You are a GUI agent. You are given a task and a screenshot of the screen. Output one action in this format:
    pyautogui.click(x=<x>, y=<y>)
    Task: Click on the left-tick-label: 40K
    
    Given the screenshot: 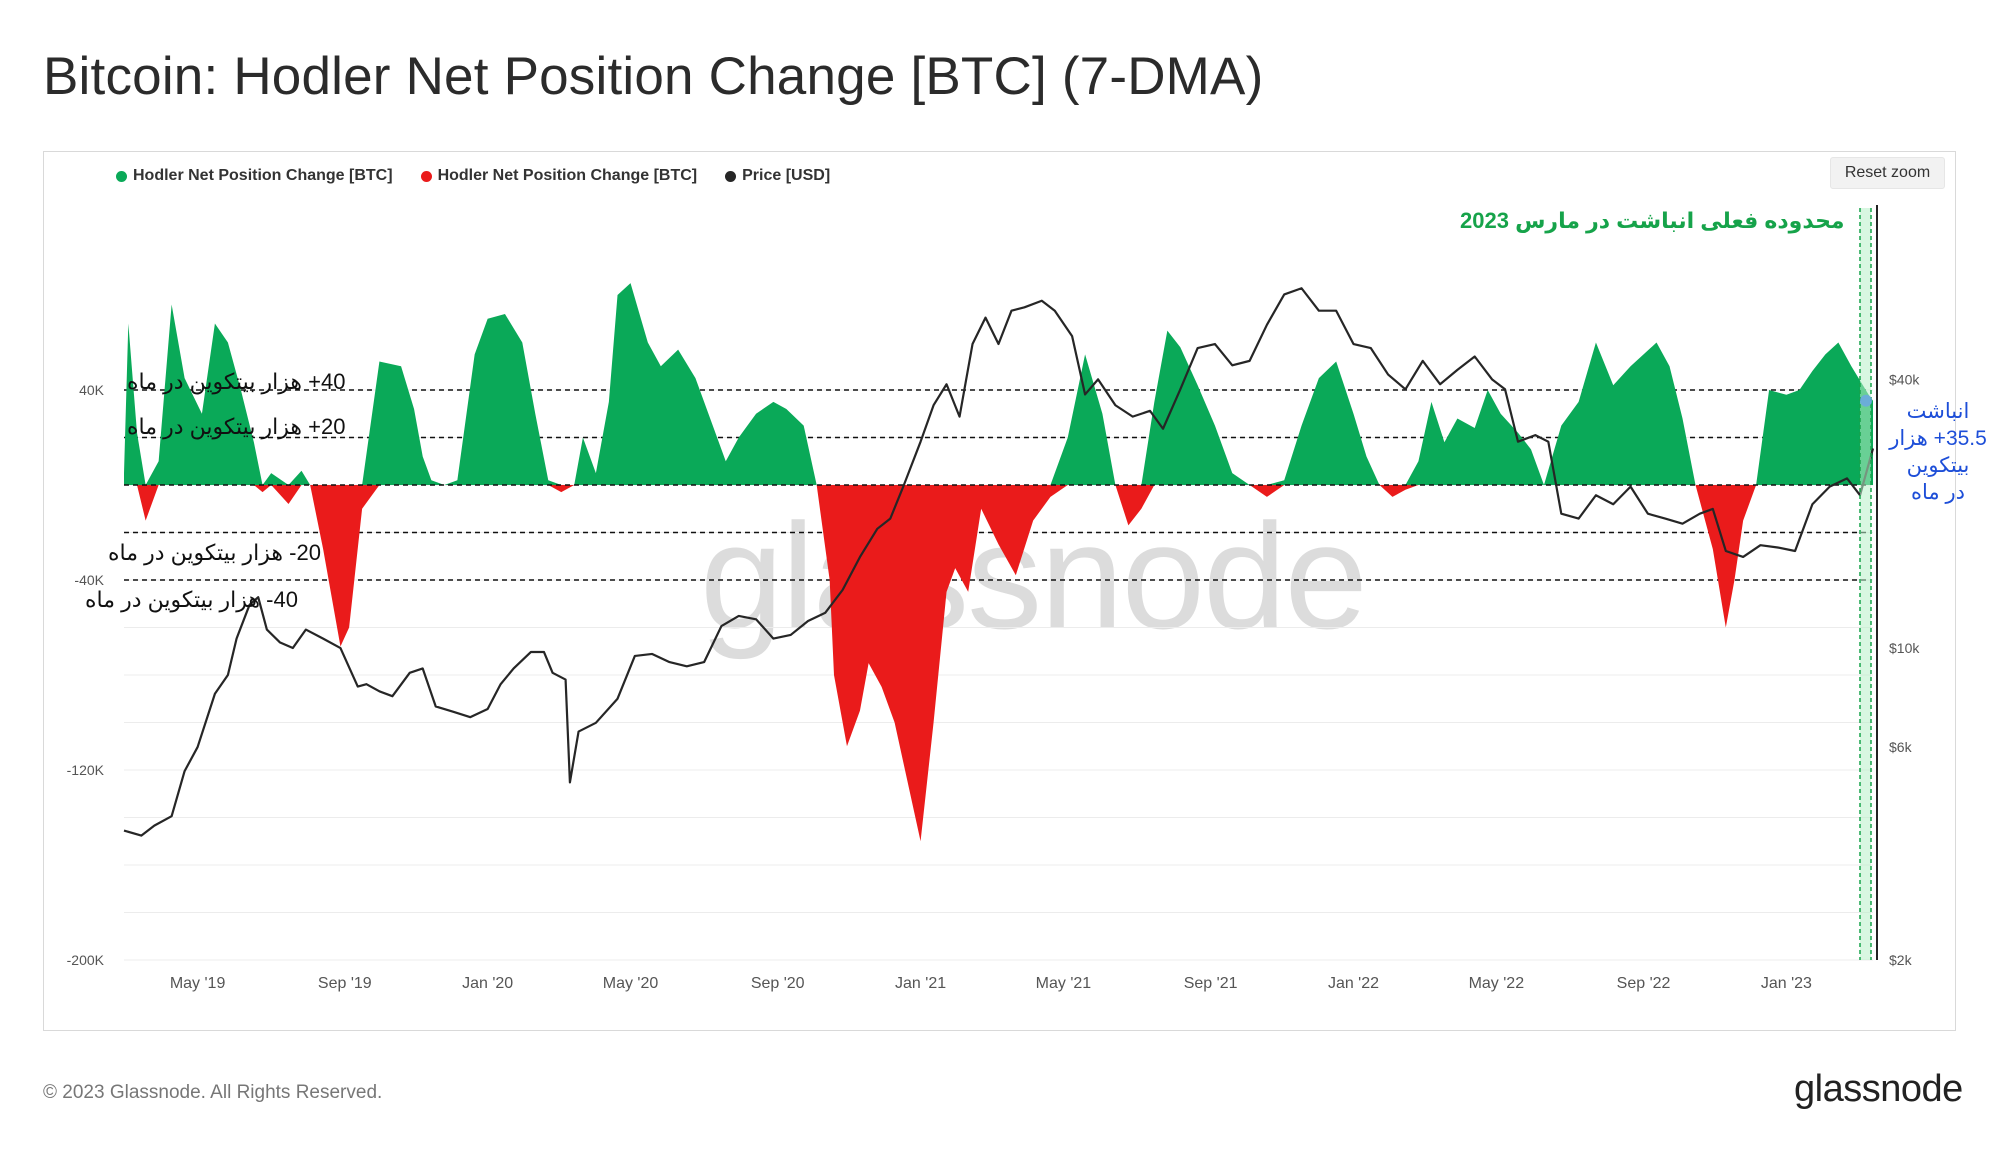 What is the action you would take?
    pyautogui.click(x=92, y=390)
    